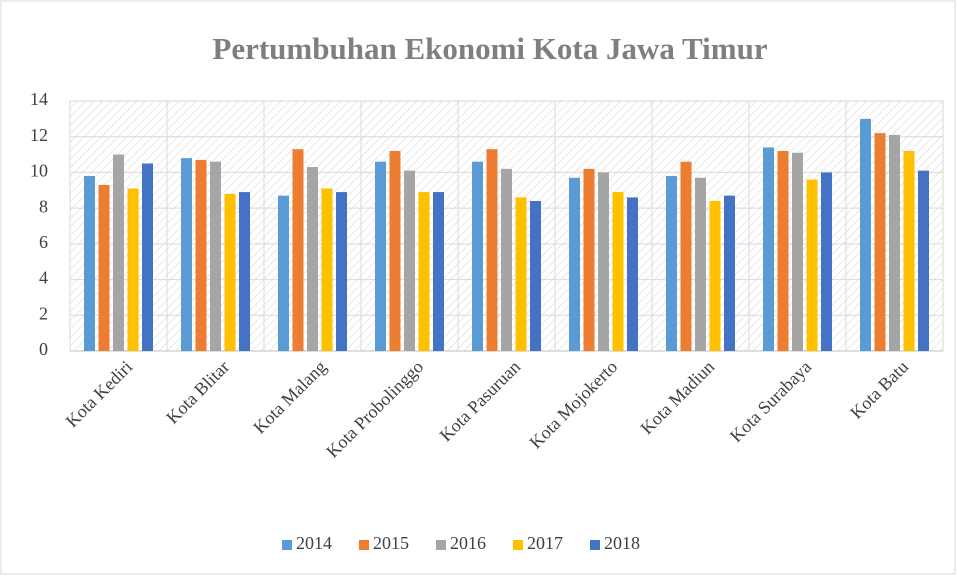  I want to click on legend-label: 2015, so click(391, 543).